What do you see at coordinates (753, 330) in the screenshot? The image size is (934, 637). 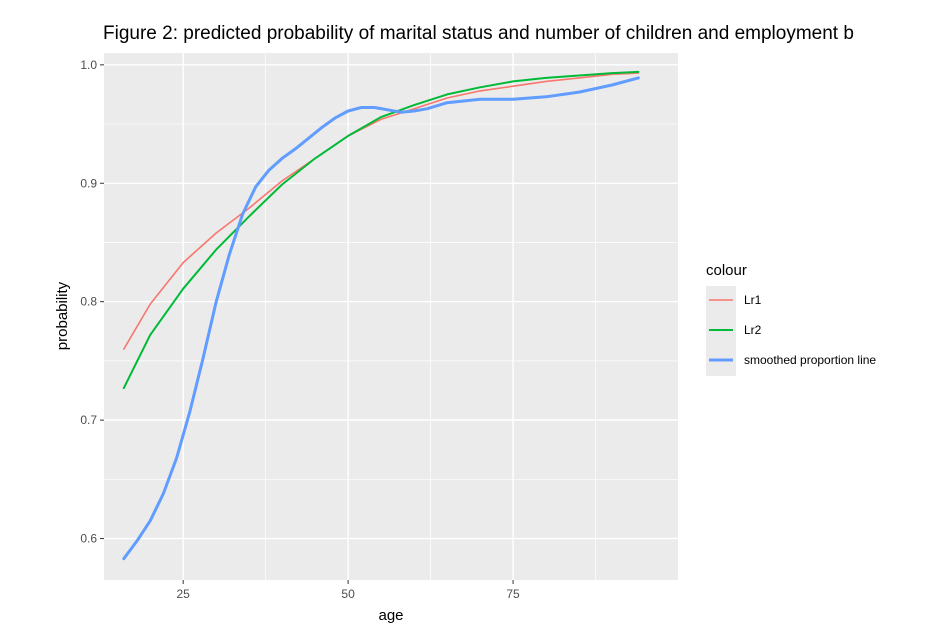 I see `legend-label-lr2: Lr2` at bounding box center [753, 330].